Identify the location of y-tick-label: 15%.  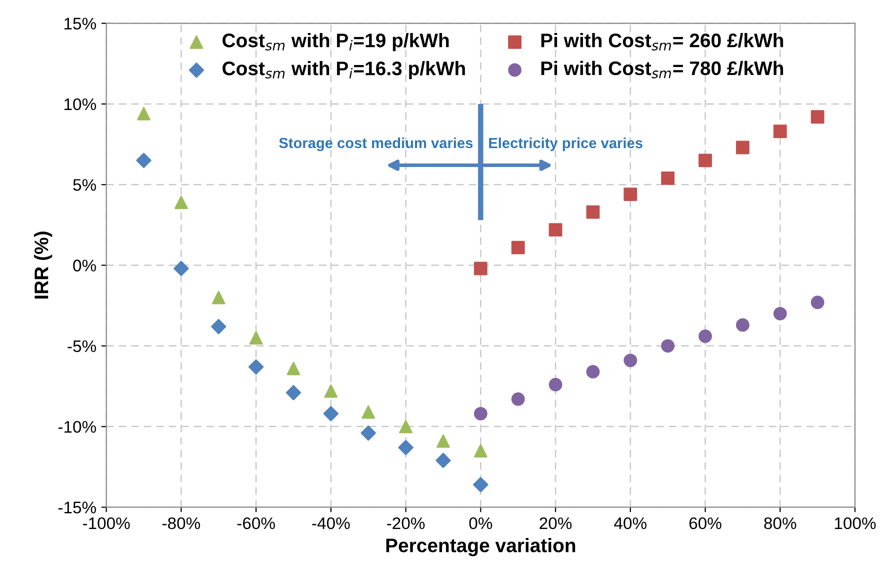
(80, 24).